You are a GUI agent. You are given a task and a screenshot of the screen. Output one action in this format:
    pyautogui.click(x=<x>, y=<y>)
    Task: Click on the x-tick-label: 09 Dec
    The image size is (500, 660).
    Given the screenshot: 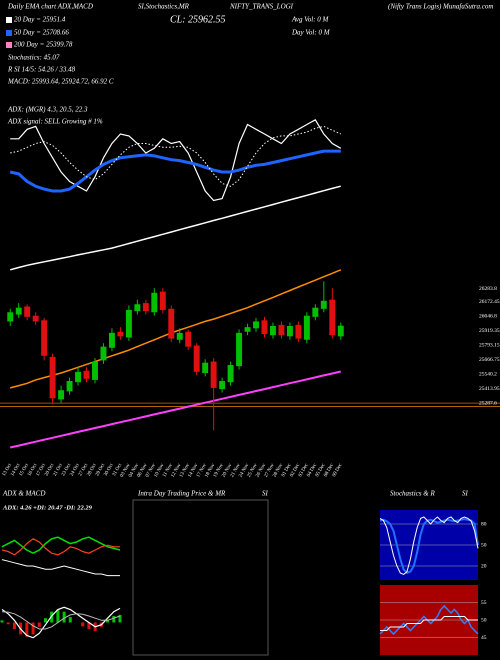 What is the action you would take?
    pyautogui.click(x=338, y=470)
    